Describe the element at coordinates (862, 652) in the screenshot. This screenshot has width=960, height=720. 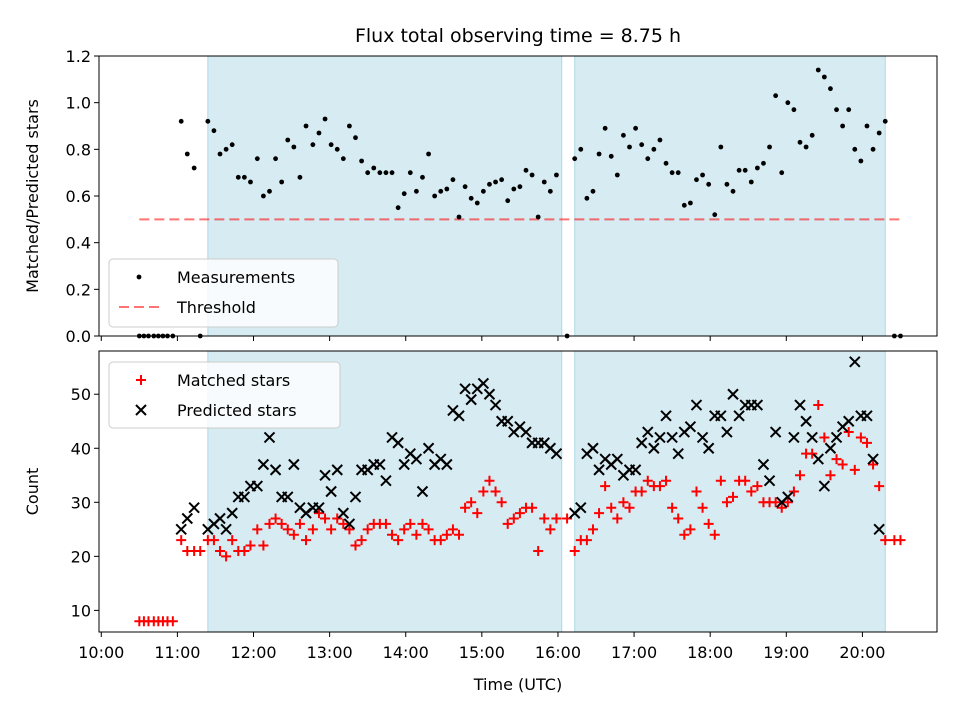
I see `x-tick-label: 20:00` at that location.